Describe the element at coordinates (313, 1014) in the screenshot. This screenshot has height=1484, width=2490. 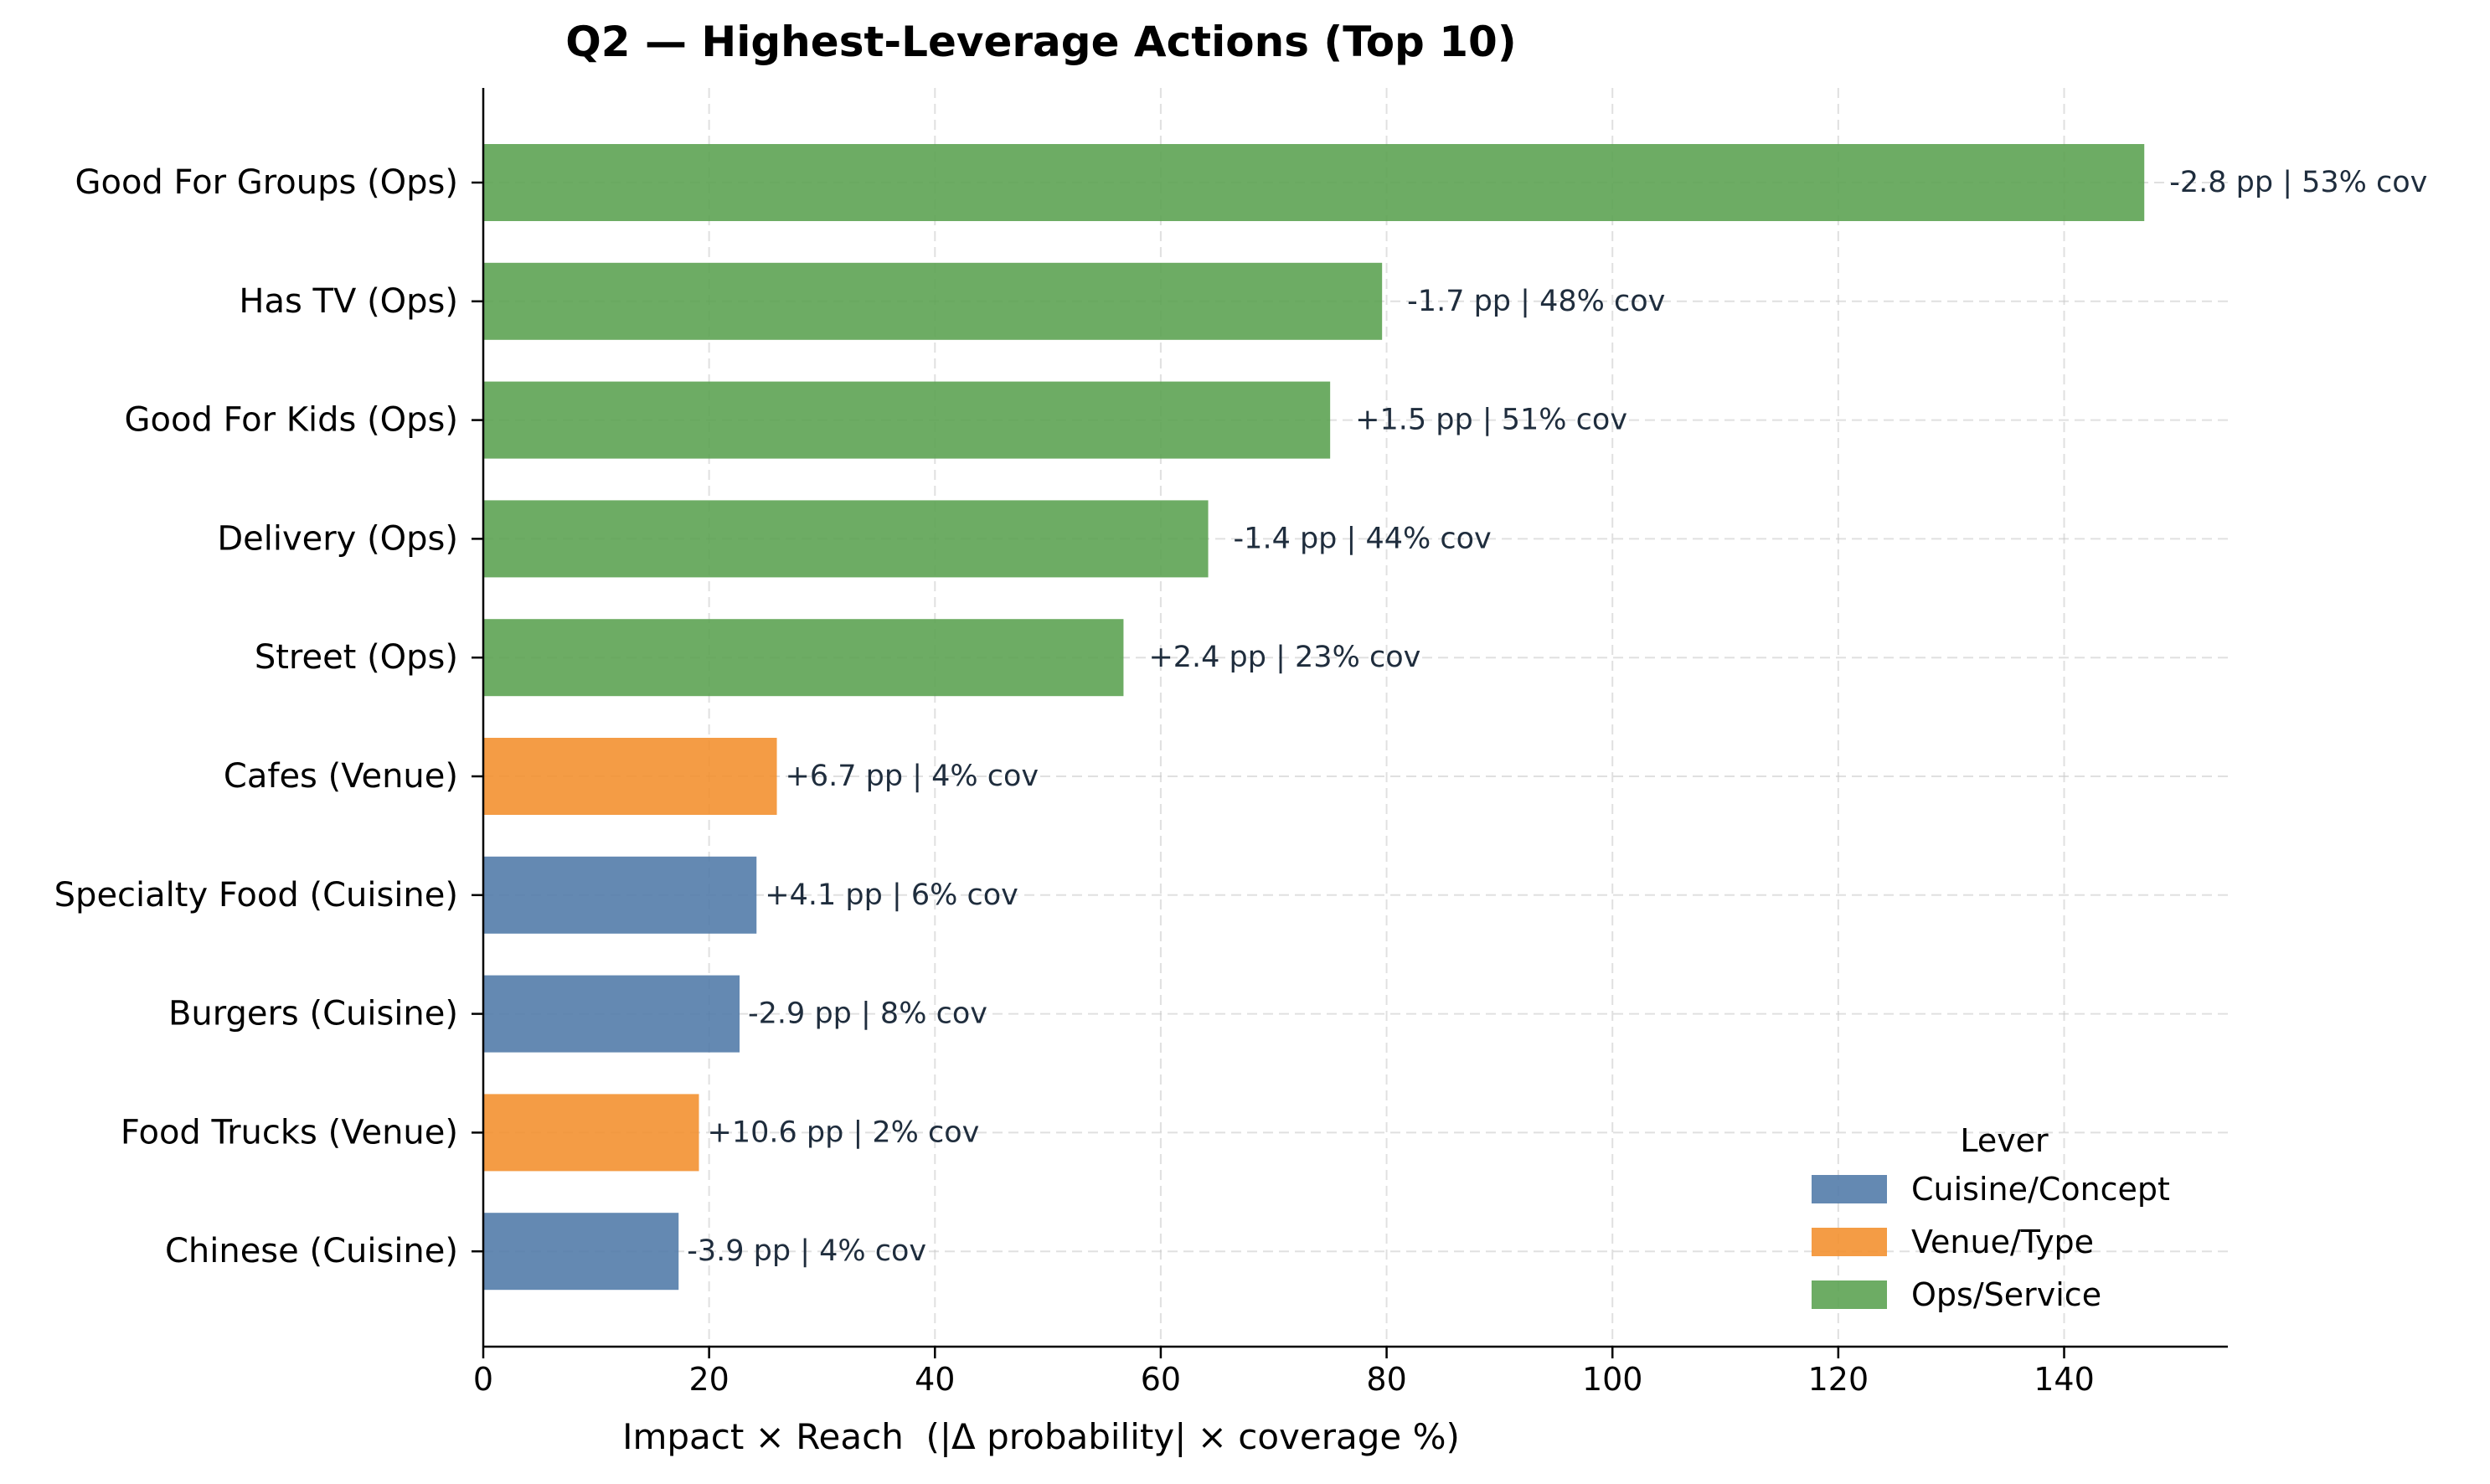
I see `y-tick-label: Burgers (Cuisine)` at that location.